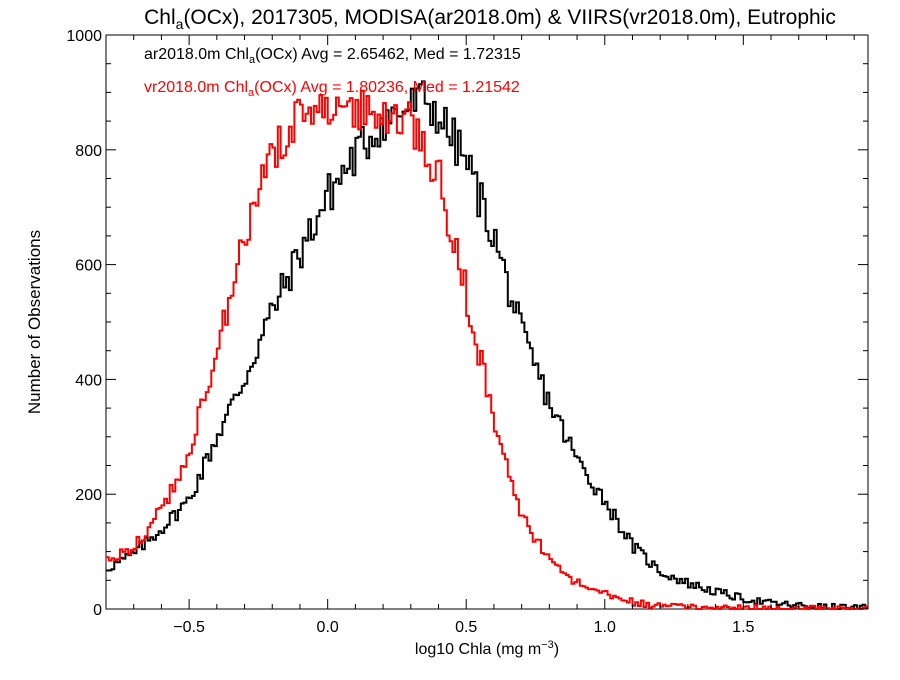  I want to click on x-tick-label: 0.5, so click(466, 627).